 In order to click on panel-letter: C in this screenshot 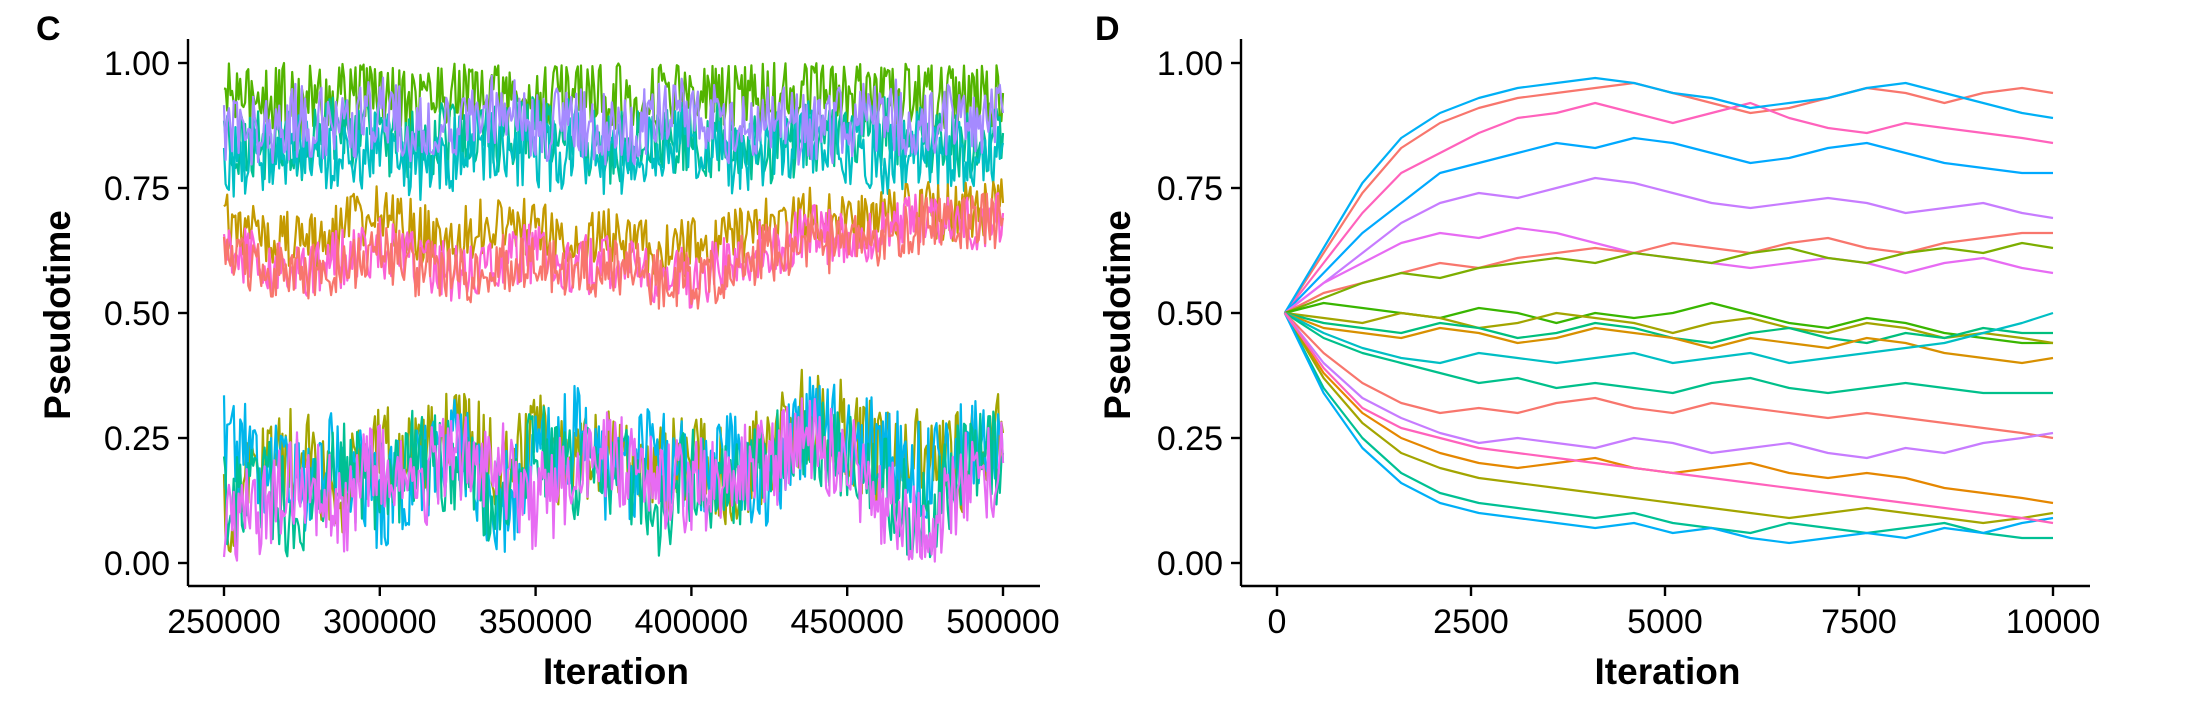, I will do `click(48, 29)`.